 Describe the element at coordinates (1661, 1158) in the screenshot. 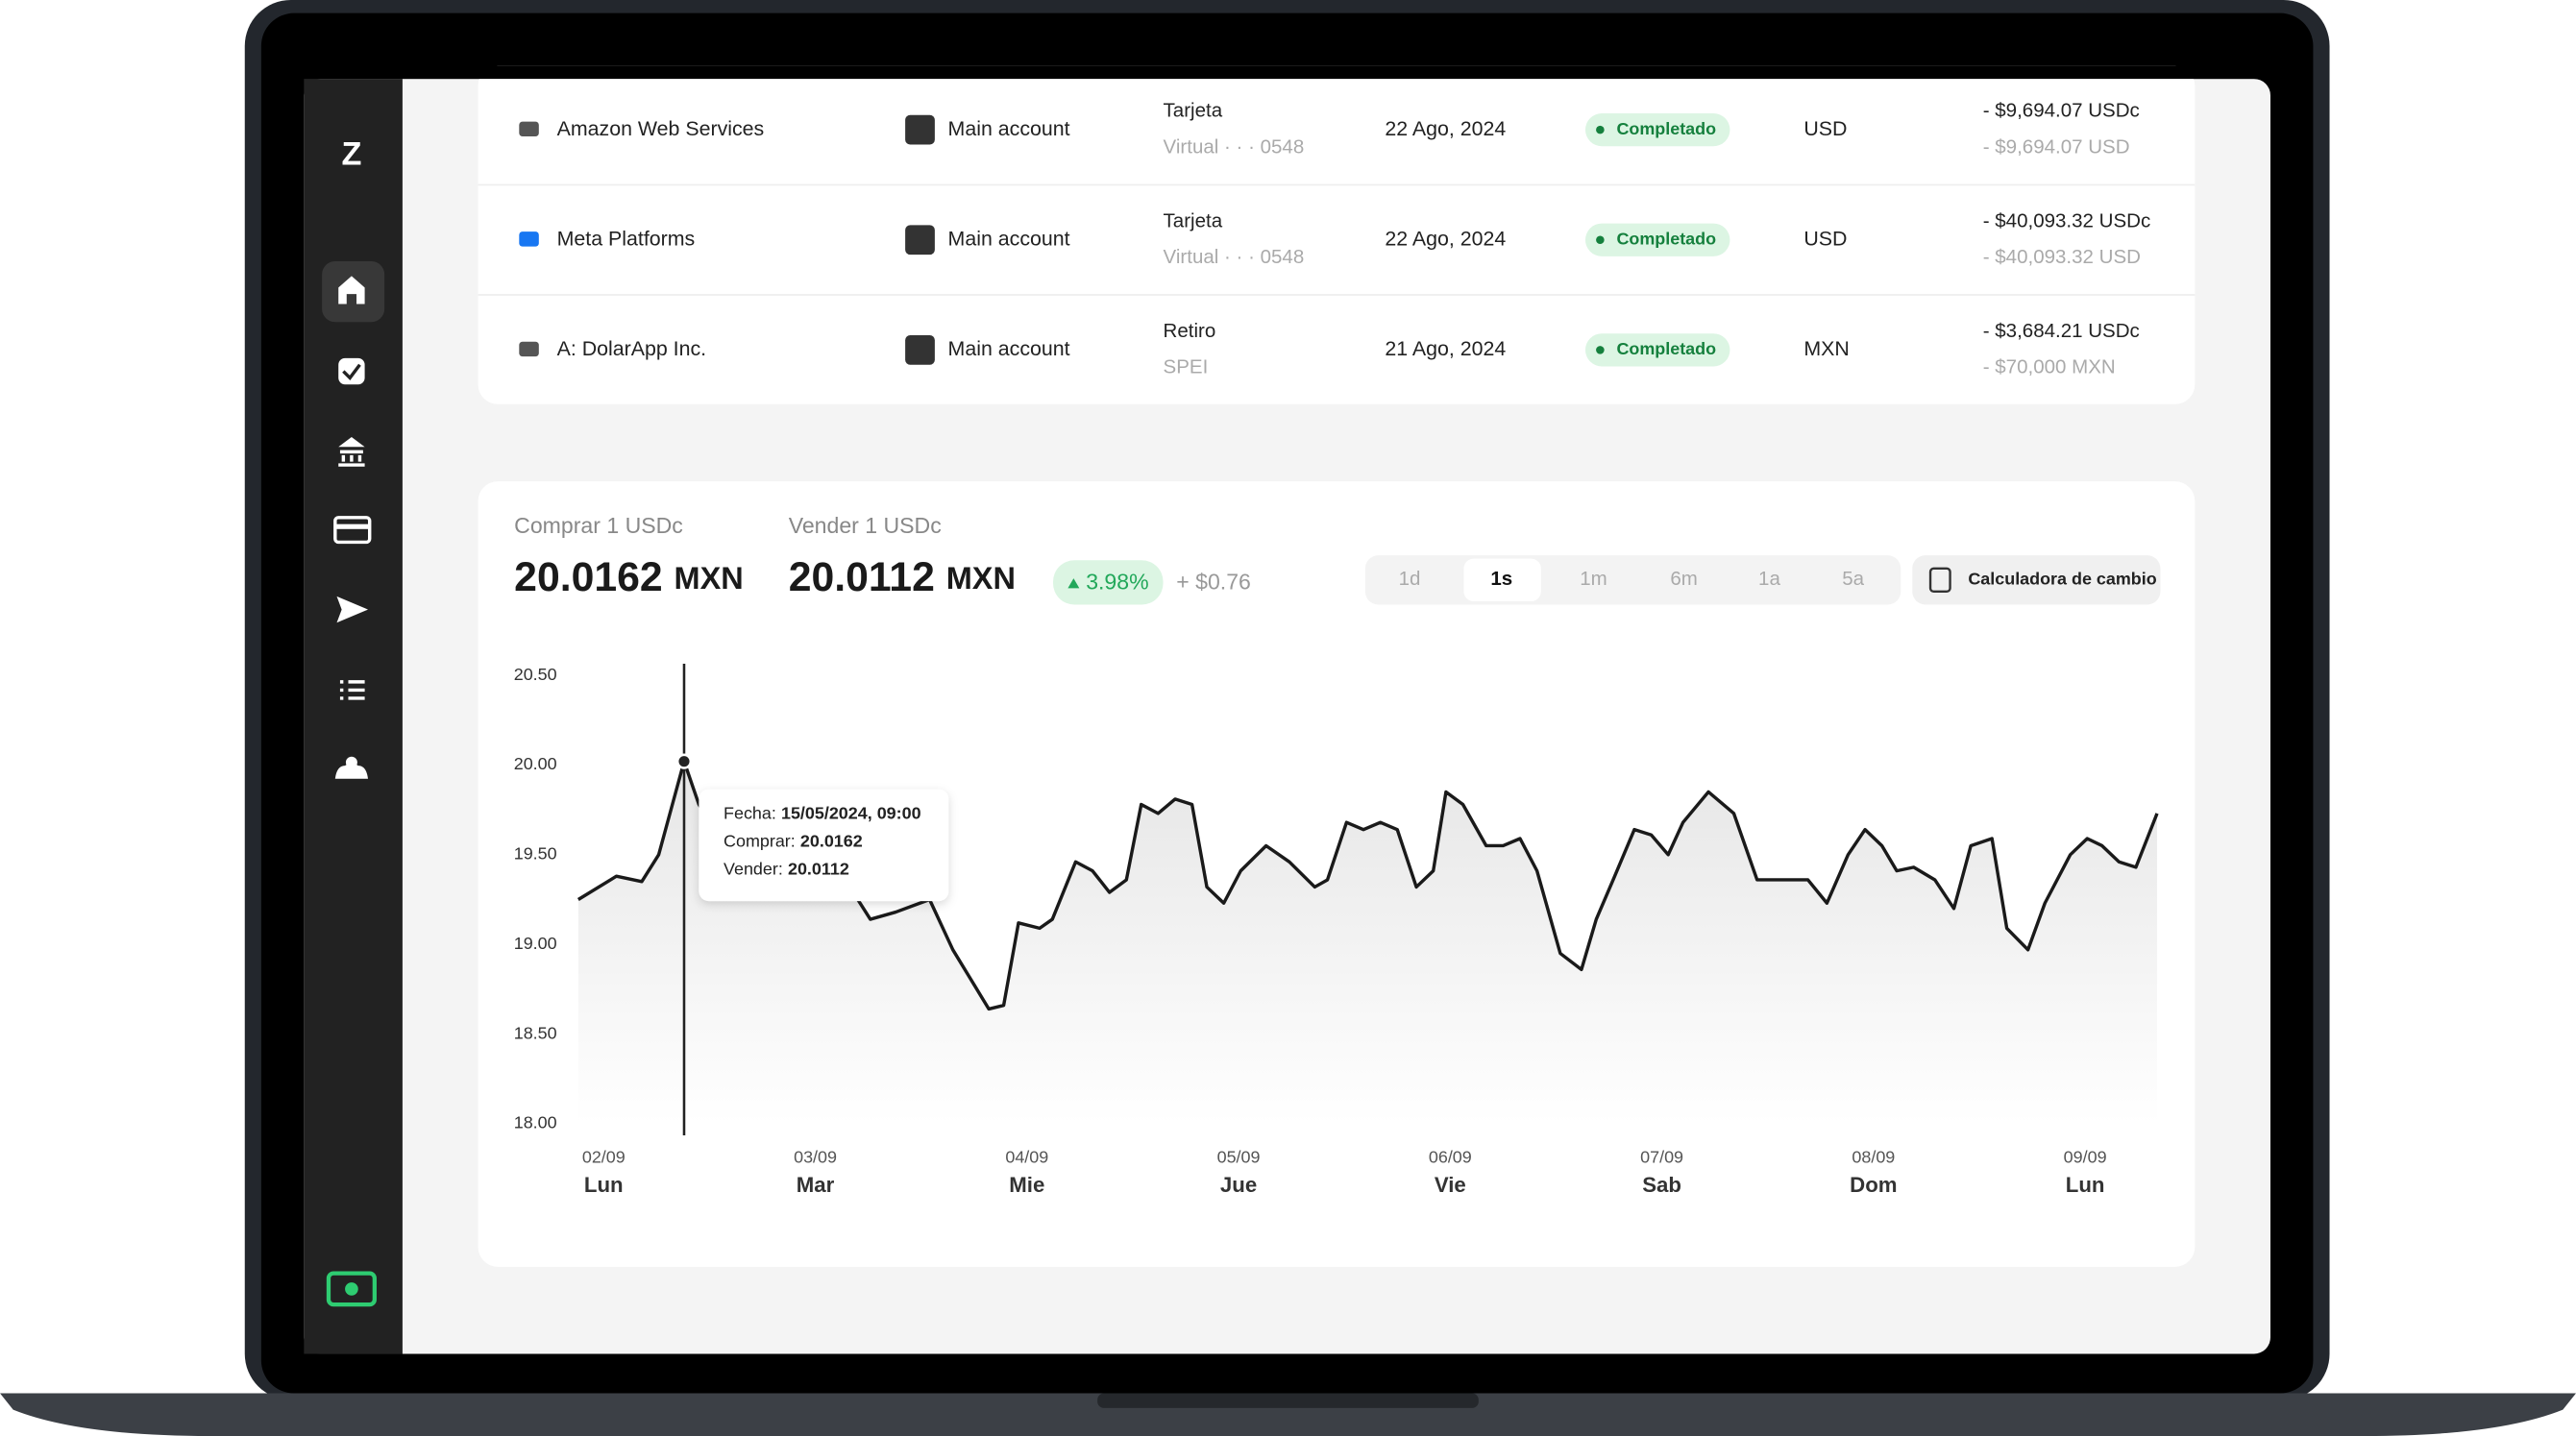

I see `x-tick-label: 07/09` at that location.